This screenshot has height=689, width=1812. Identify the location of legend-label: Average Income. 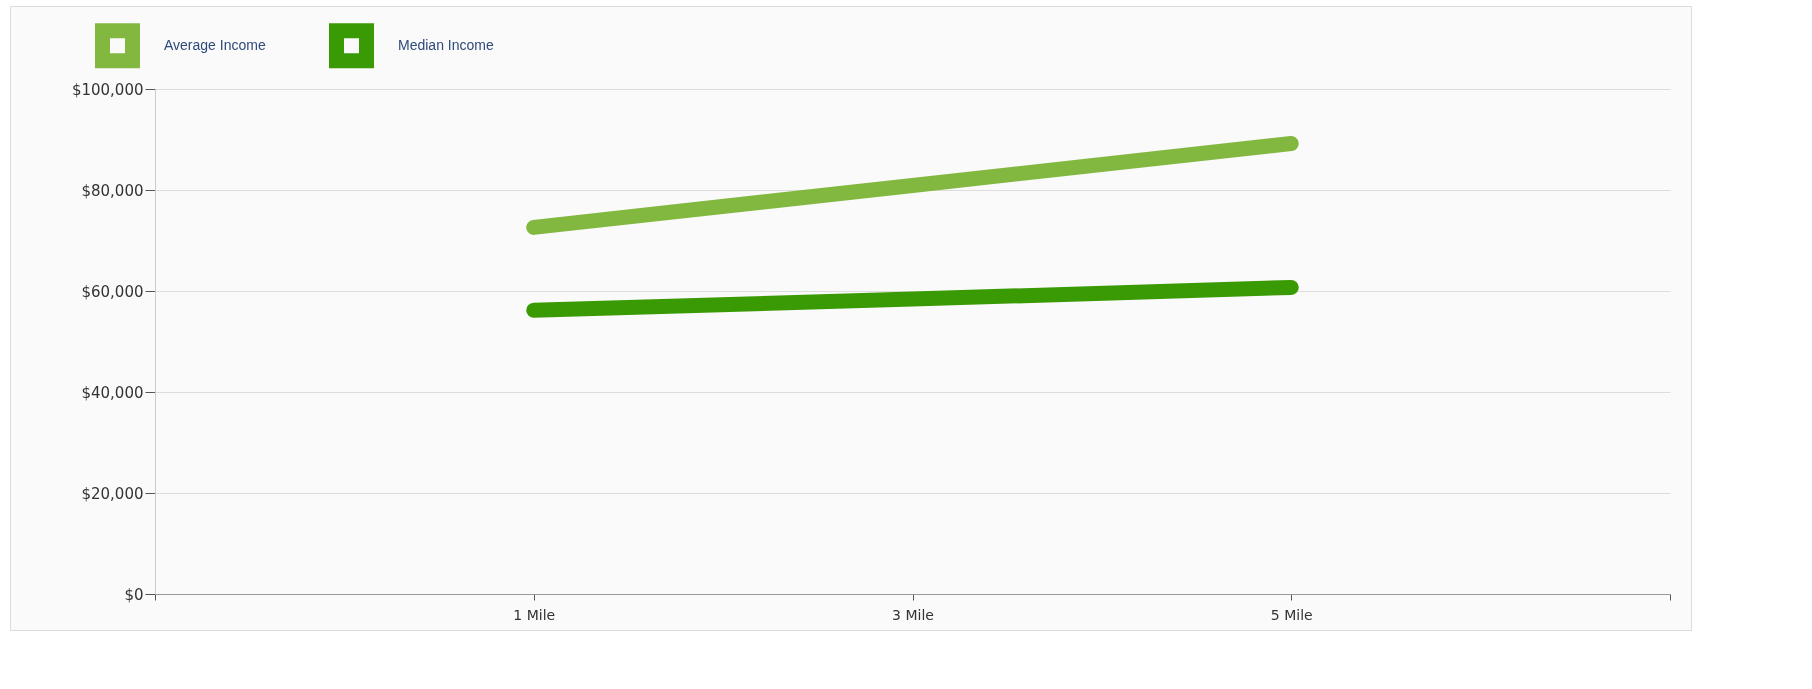
(215, 44).